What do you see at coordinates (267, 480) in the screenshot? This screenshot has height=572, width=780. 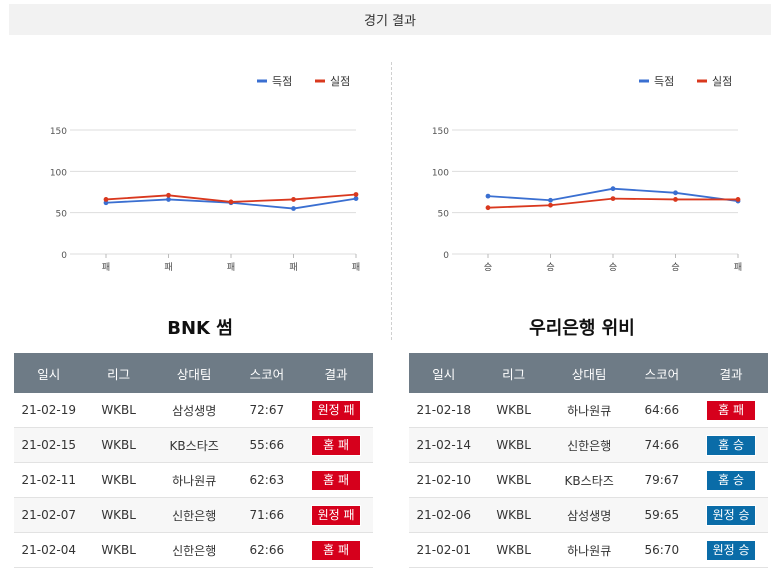 I see `cell-score: 62:63` at bounding box center [267, 480].